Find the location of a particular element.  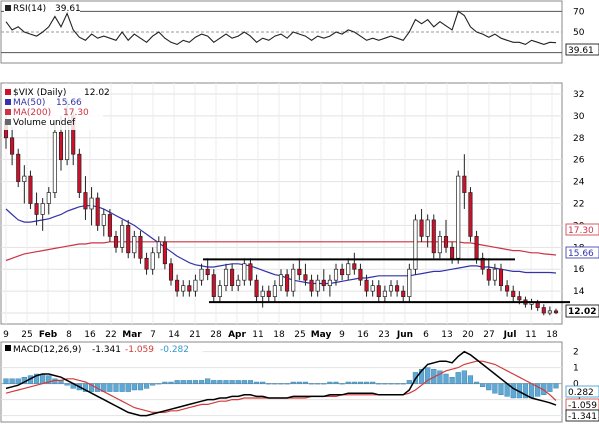

rsi-value-box is located at coordinates (582, 49).